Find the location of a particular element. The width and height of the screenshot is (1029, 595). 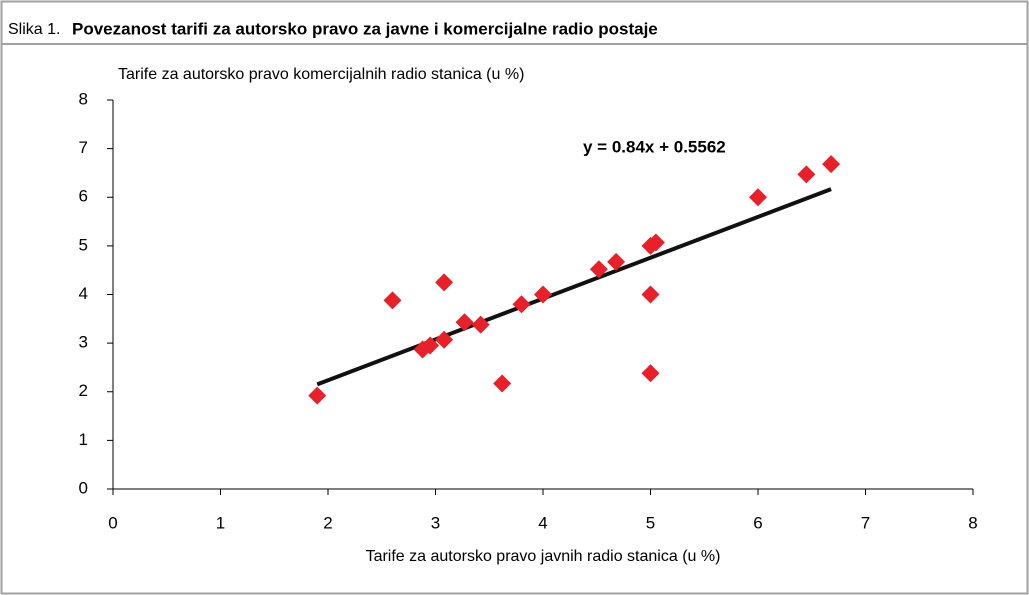

y-tick-label: 0 is located at coordinates (83, 487).